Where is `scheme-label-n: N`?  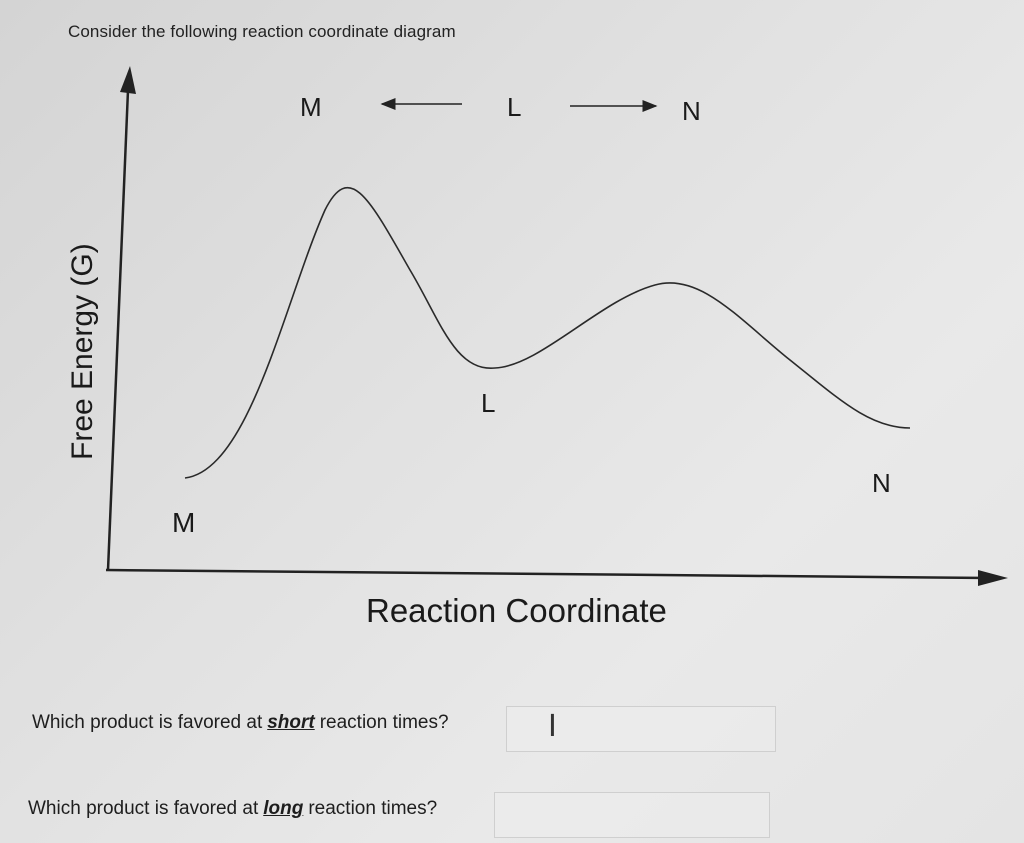 scheme-label-n: N is located at coordinates (691, 111).